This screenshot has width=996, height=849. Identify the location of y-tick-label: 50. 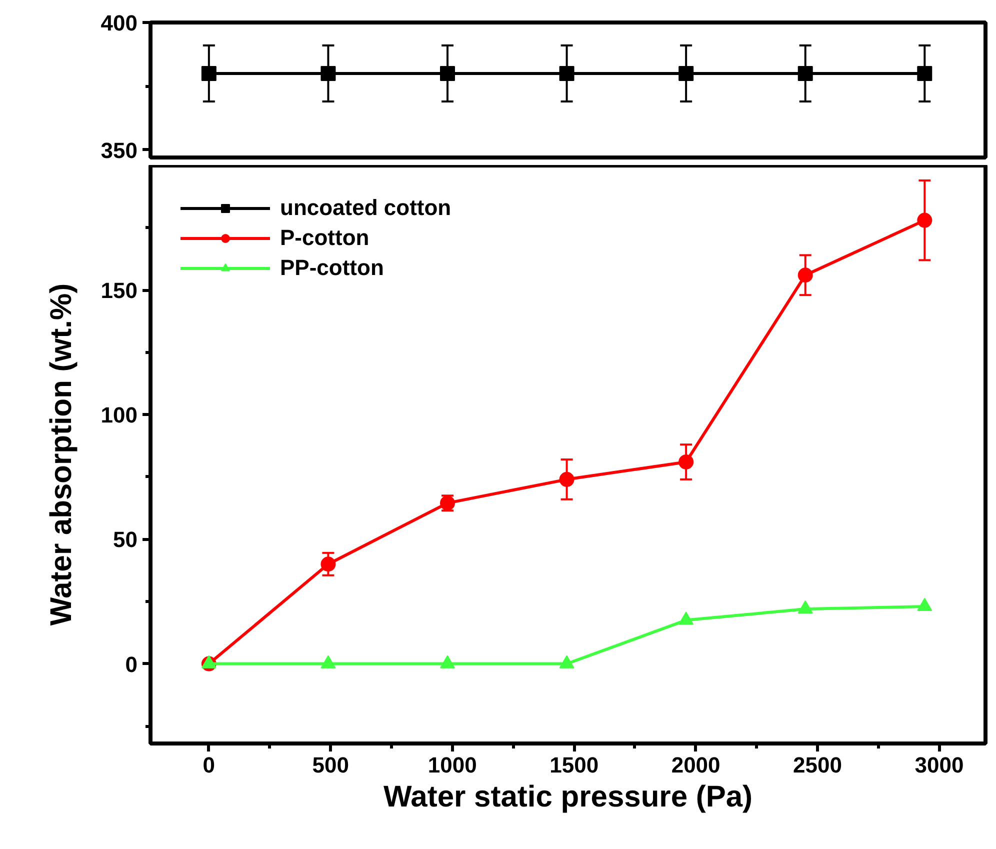
(125, 539).